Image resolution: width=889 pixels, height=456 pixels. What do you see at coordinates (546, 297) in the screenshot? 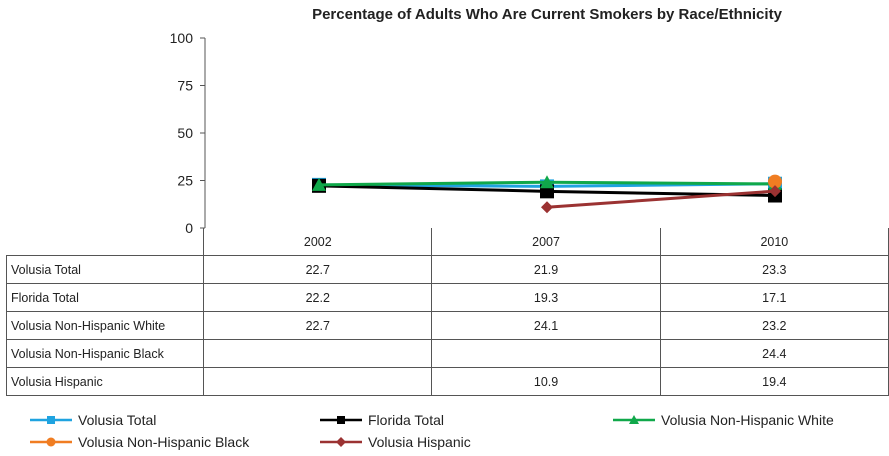
I see `table-cell: 19.3` at bounding box center [546, 297].